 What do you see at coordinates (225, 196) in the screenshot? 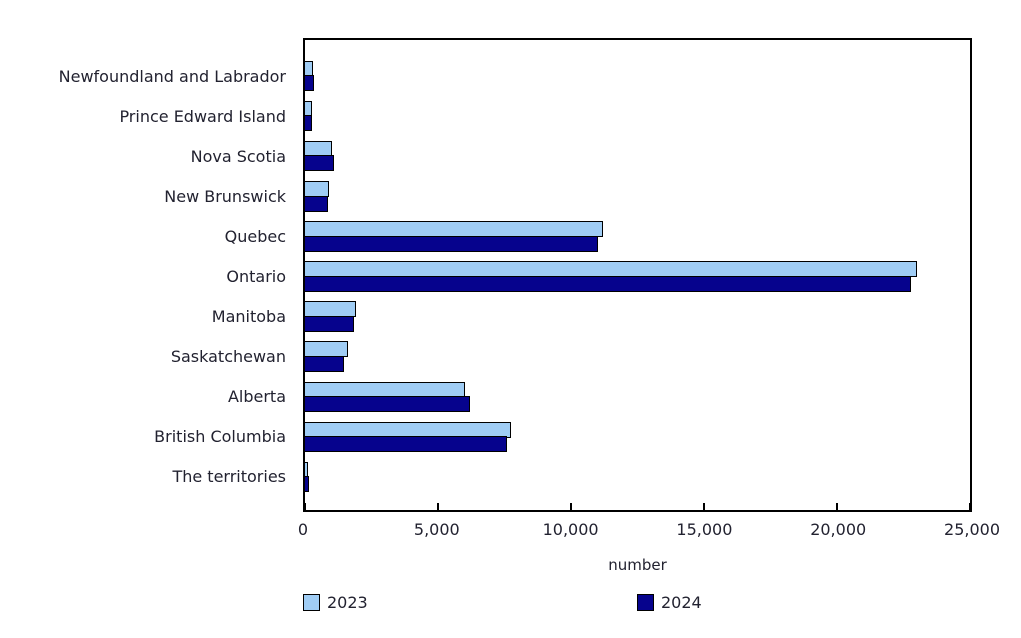
I see `category-label-new-brunswick: New Brunswick` at bounding box center [225, 196].